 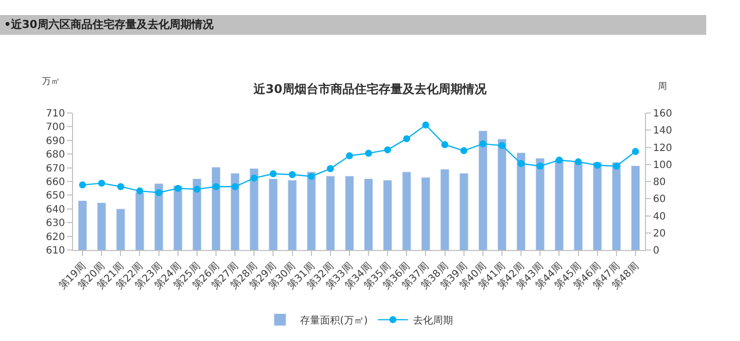 What do you see at coordinates (55, 168) in the screenshot?
I see `y-tick-label: 670` at bounding box center [55, 168].